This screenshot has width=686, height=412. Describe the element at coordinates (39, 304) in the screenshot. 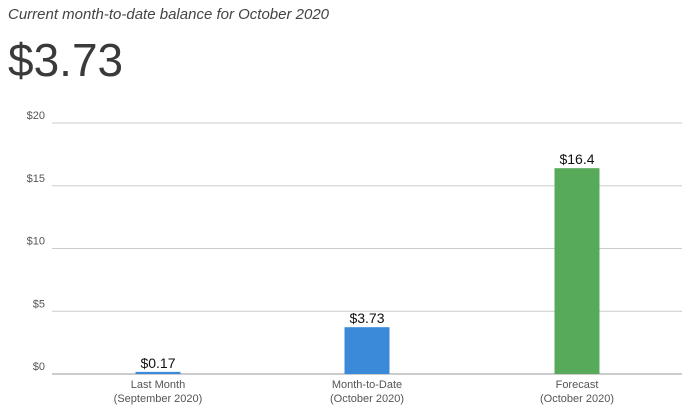

I see `y-tick-label: $5` at that location.